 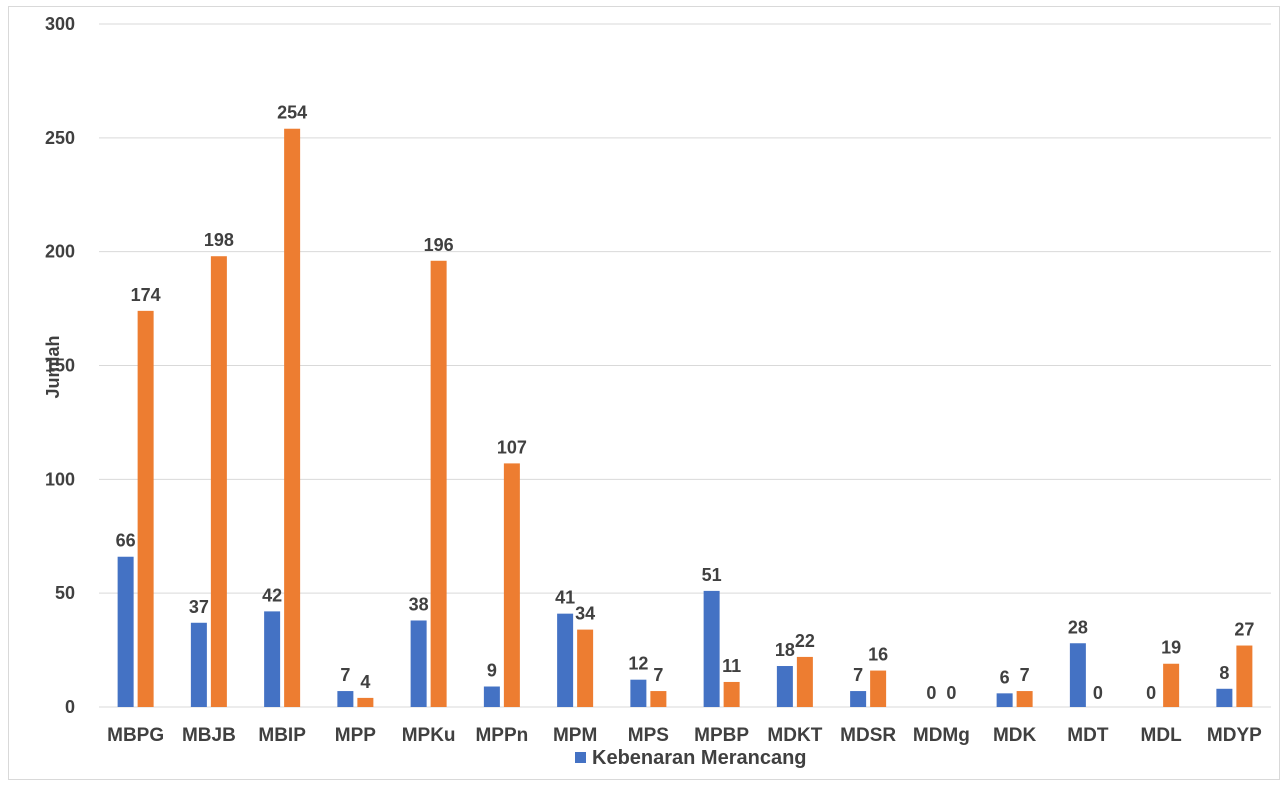 What do you see at coordinates (868, 735) in the screenshot?
I see `x-category-label: MDSR` at bounding box center [868, 735].